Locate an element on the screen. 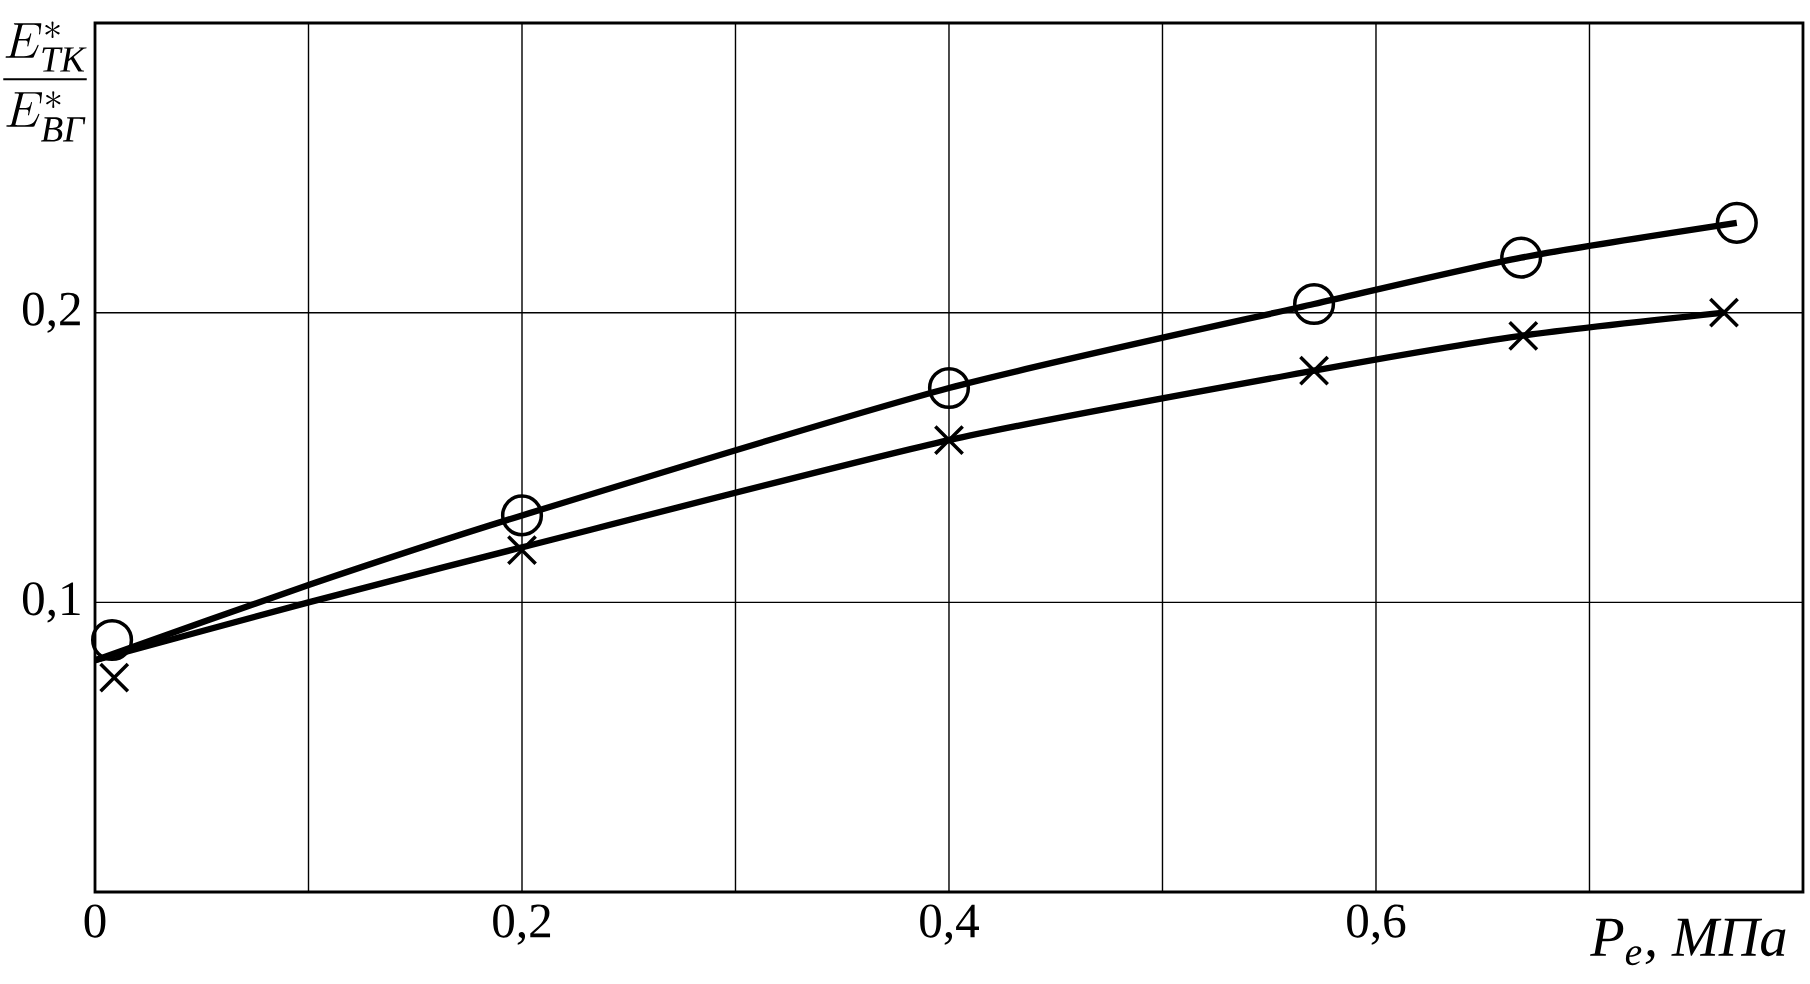  x-tick-label: 0 is located at coordinates (95, 921).